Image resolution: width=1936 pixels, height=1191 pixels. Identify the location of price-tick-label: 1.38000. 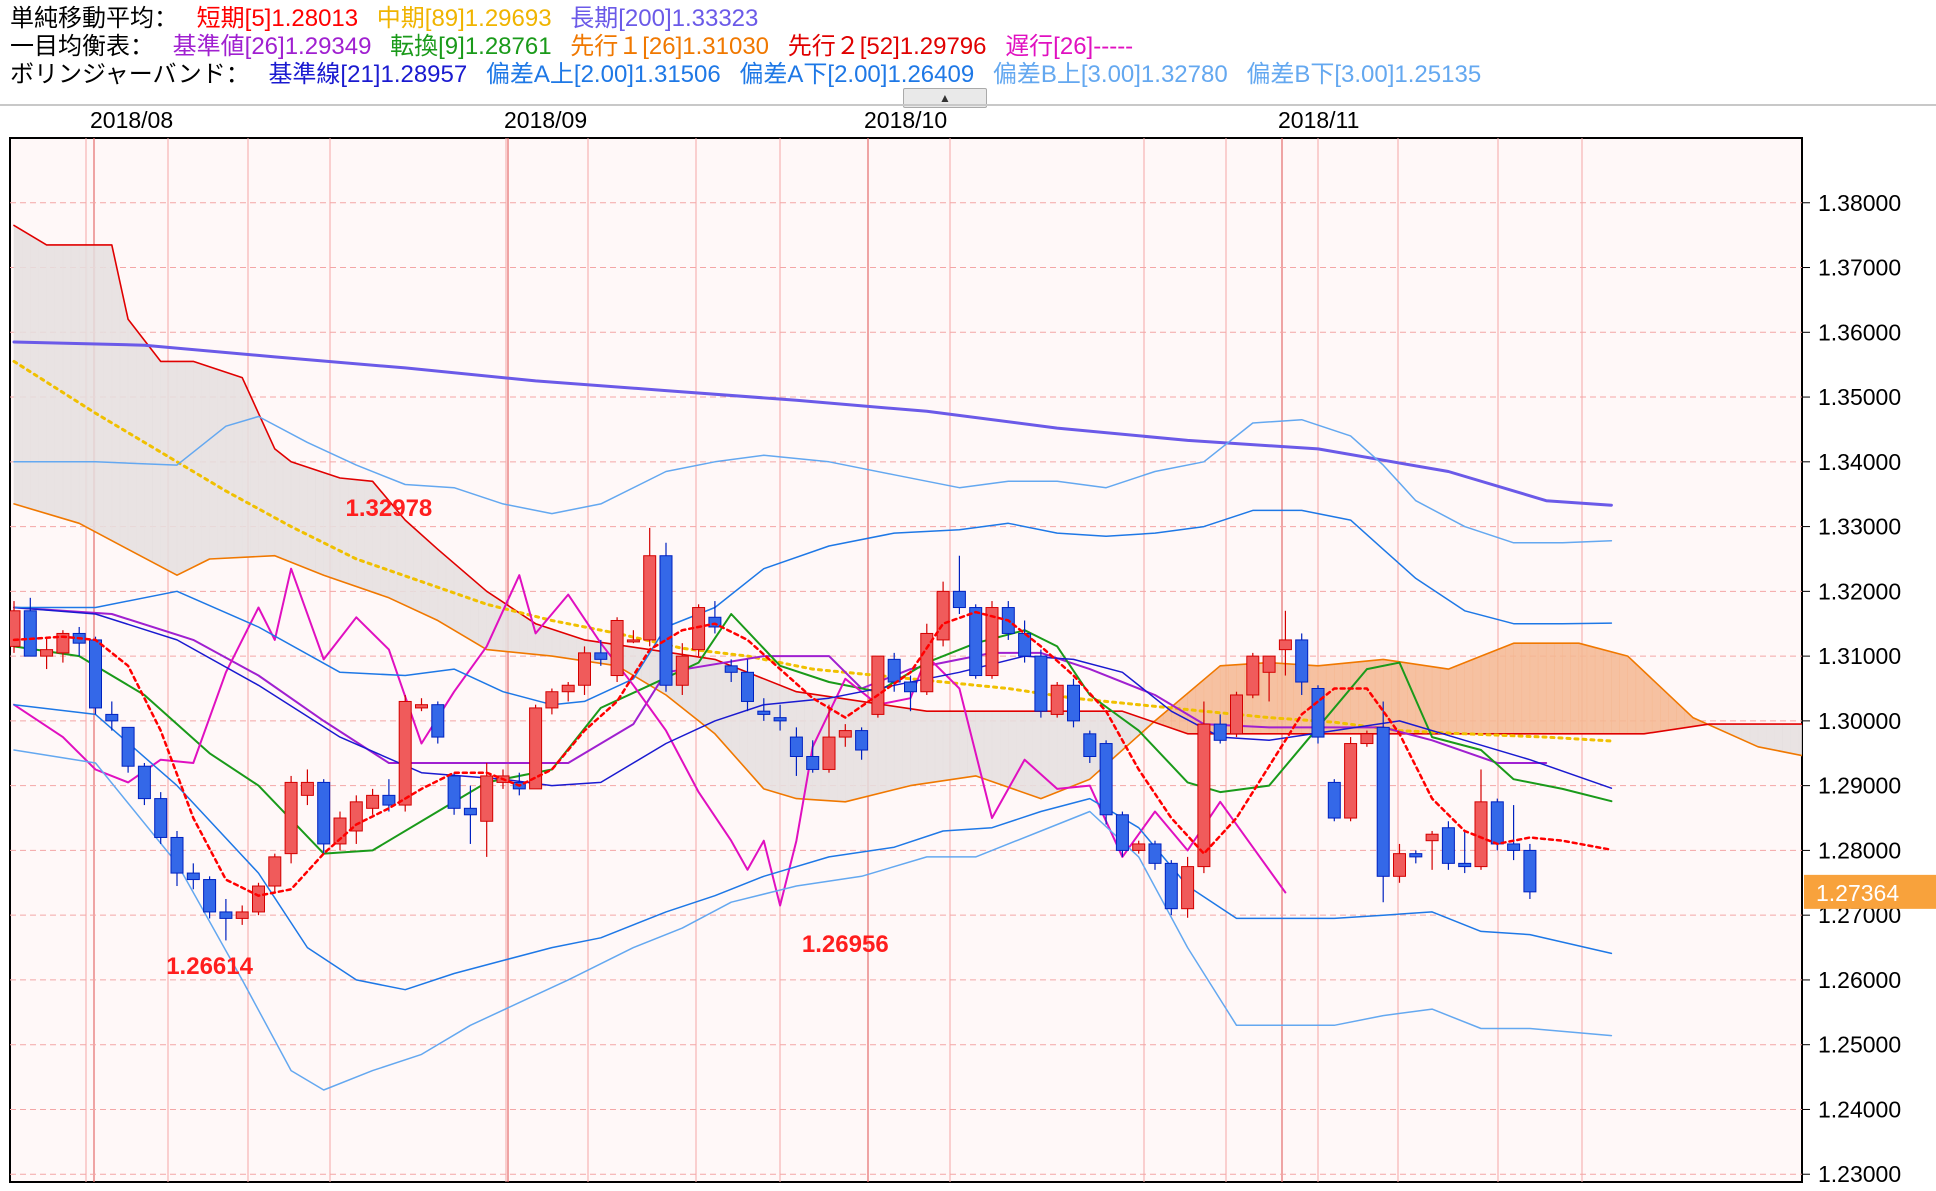
(1859, 203).